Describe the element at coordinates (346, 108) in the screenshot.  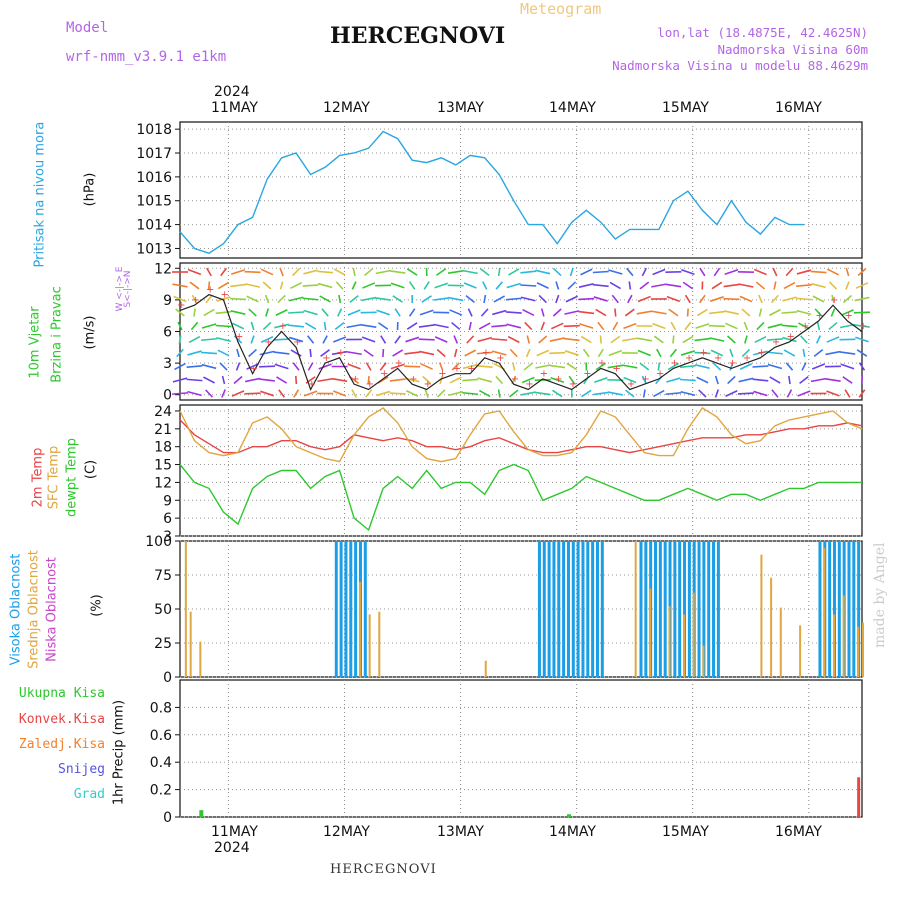
I see `day-top-2: 12MAY` at that location.